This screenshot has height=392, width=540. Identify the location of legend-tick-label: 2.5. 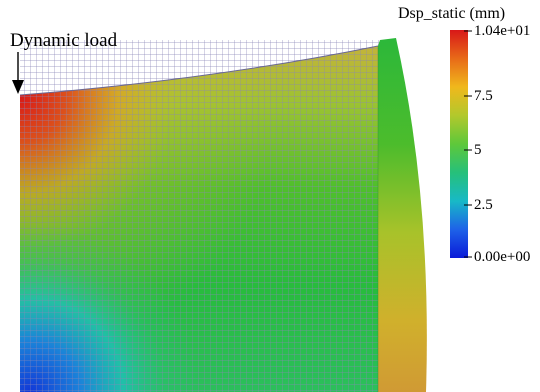
(483, 205).